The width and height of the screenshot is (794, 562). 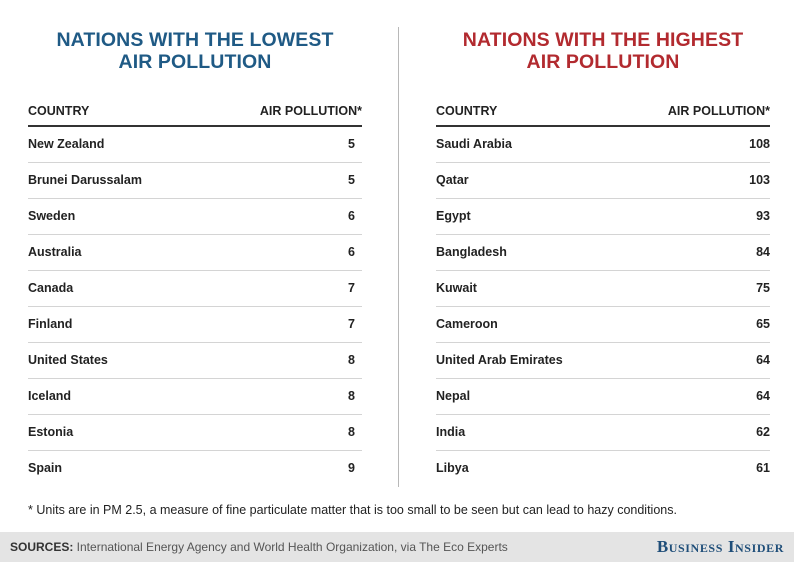 I want to click on table-row: Finland 7, so click(x=195, y=324).